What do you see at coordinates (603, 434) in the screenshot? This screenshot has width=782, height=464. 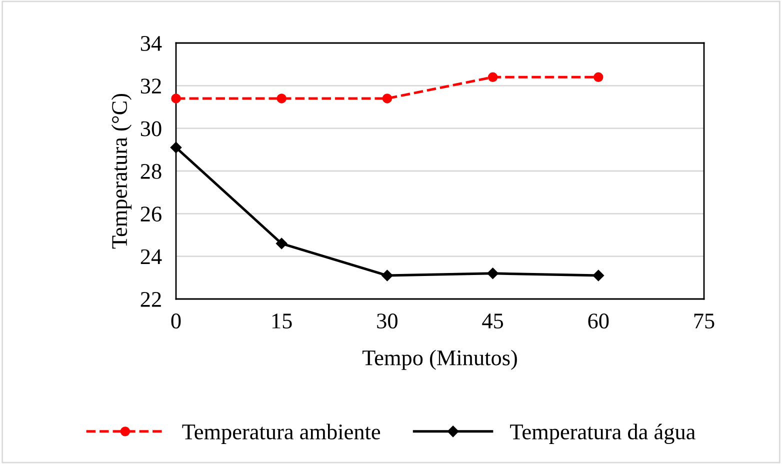 I see `legend-label: Temperatura da água` at bounding box center [603, 434].